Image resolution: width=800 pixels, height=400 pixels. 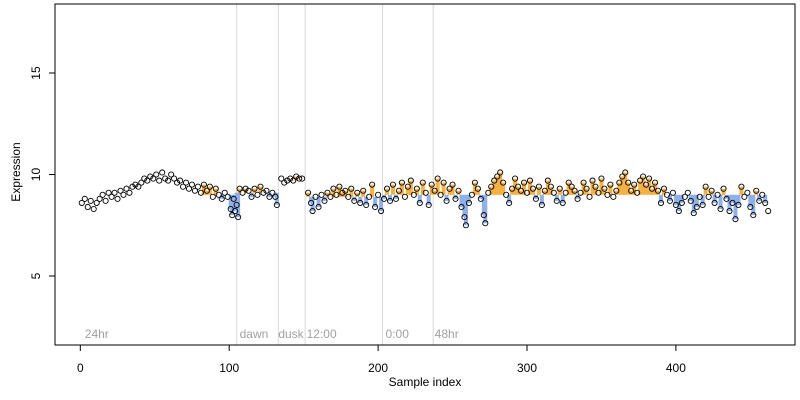 I want to click on region-label: 48hr, so click(x=447, y=334).